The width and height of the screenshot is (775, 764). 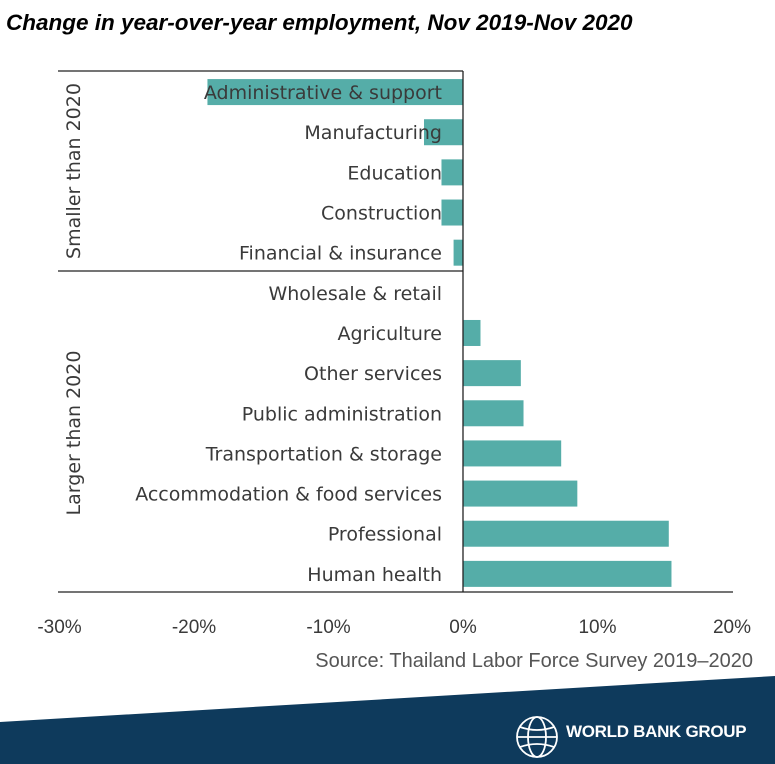 I want to click on category-label: Accommodation & food services, so click(x=288, y=495).